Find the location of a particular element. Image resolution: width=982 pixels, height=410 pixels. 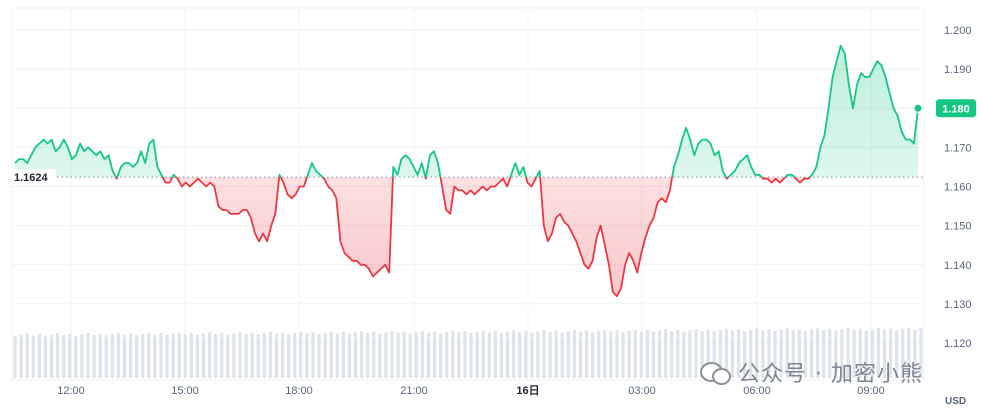

current-price-dot is located at coordinates (918, 108).